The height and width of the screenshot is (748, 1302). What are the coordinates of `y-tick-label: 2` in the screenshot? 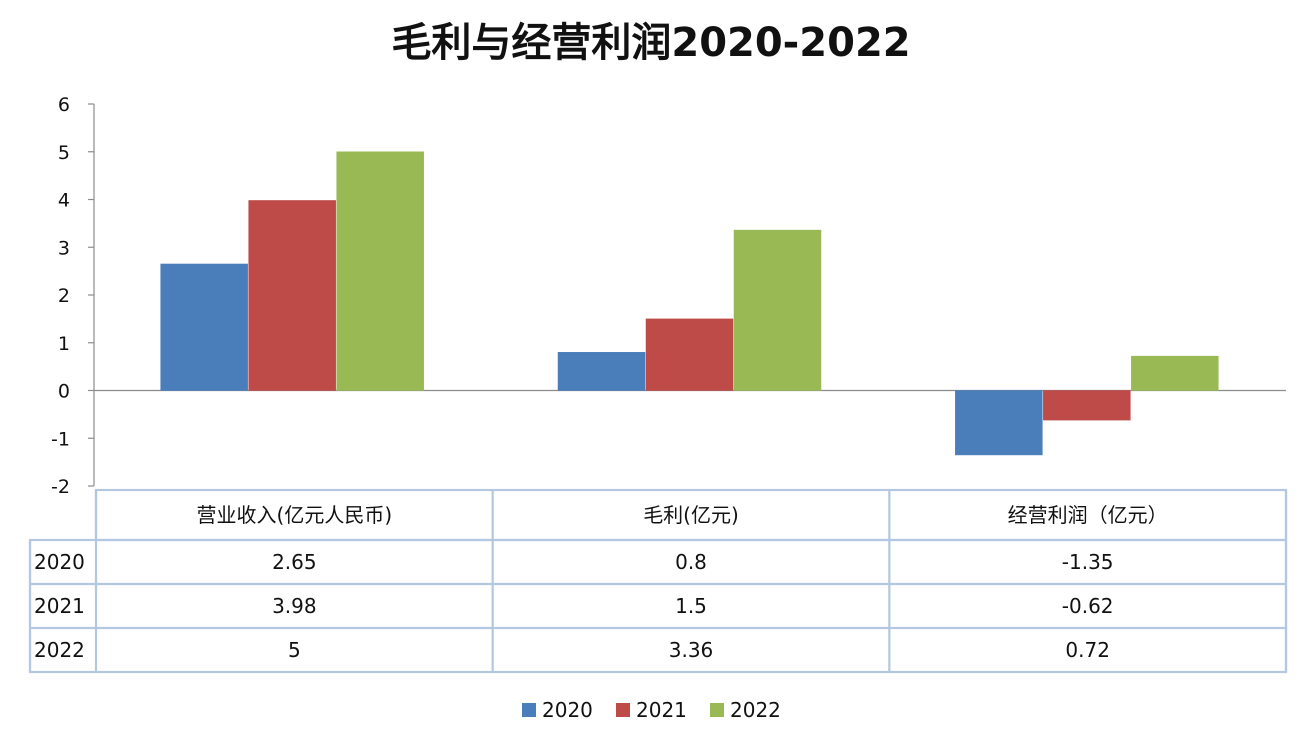 It's located at (64, 296).